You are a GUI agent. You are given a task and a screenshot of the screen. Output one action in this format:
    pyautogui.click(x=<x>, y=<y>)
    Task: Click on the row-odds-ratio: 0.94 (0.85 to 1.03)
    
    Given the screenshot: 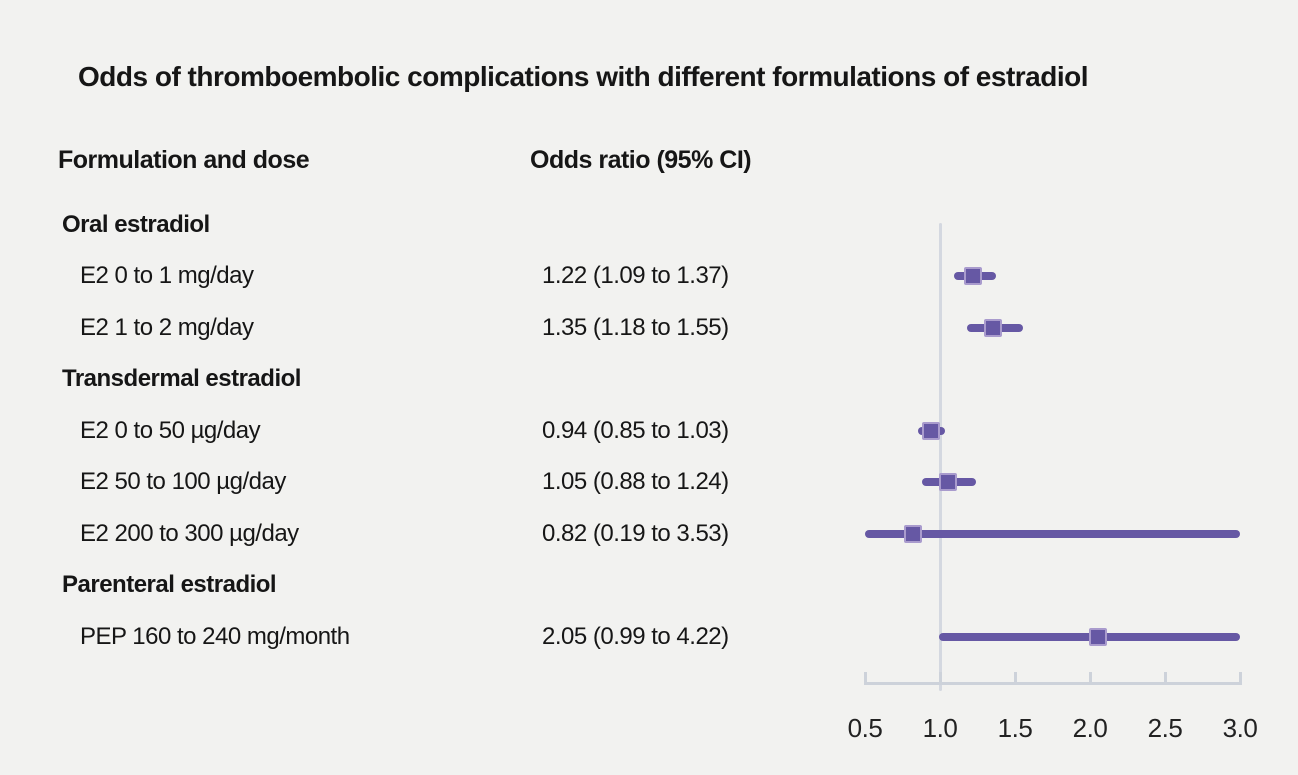 What is the action you would take?
    pyautogui.click(x=635, y=430)
    